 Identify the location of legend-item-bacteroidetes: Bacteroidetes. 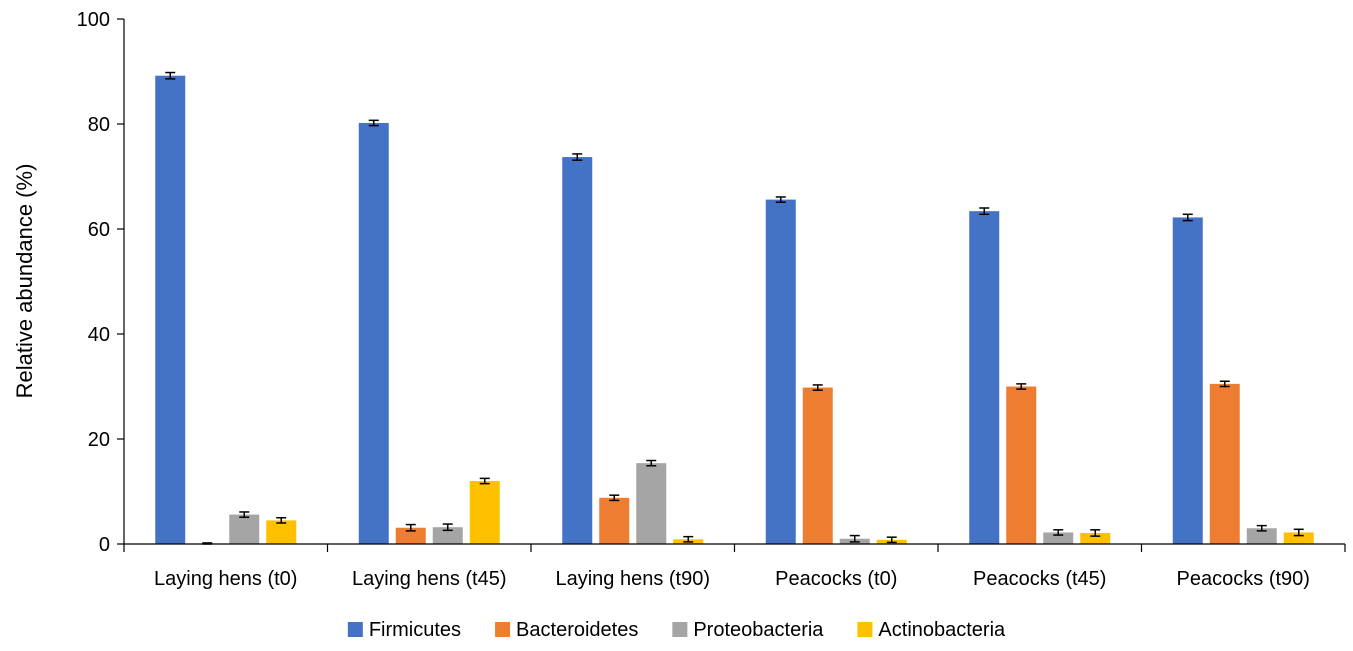
(566, 630).